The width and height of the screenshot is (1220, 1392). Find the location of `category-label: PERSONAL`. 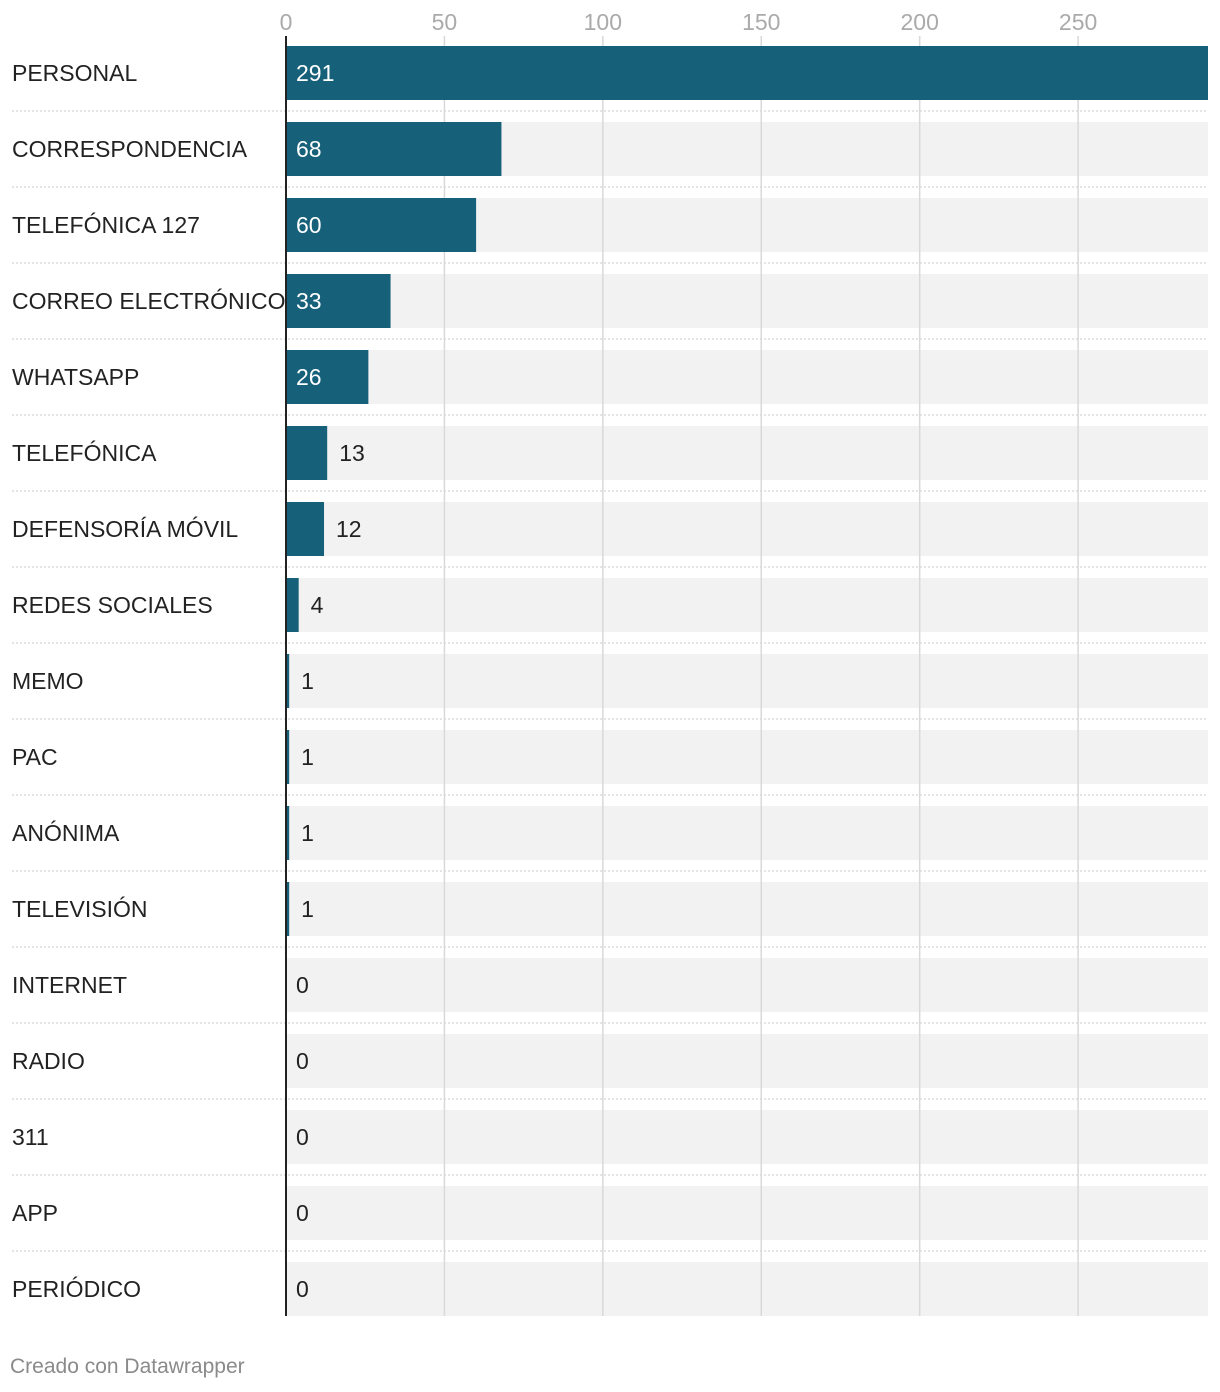

category-label: PERSONAL is located at coordinates (74, 73).